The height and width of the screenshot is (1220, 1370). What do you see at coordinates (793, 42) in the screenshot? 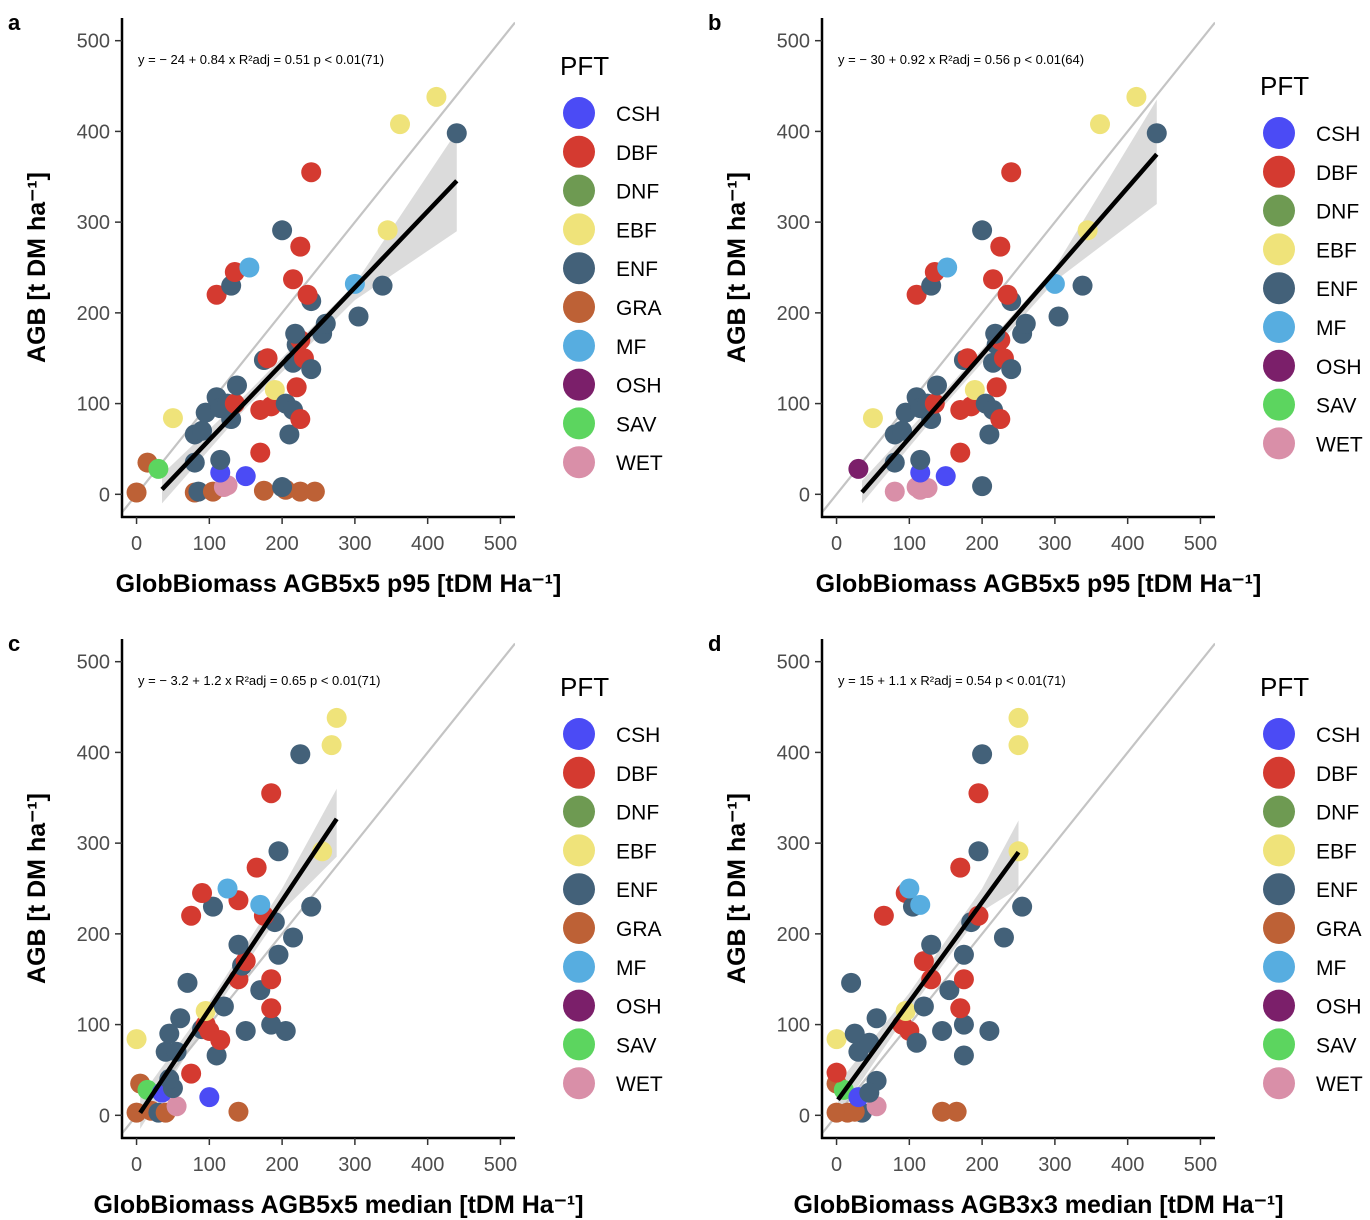
I see `y-tick-label: 500` at bounding box center [793, 42].